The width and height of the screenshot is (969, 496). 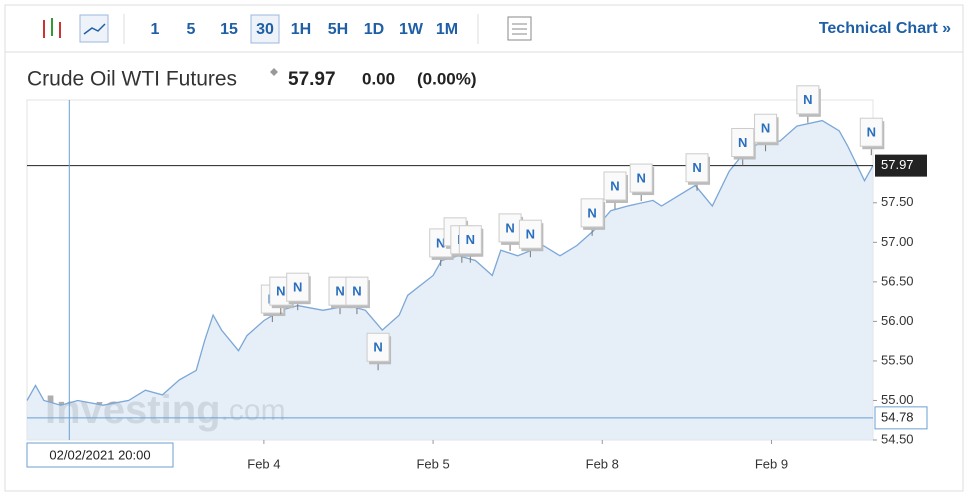 What do you see at coordinates (897, 399) in the screenshot?
I see `y-tick-label: 55.00` at bounding box center [897, 399].